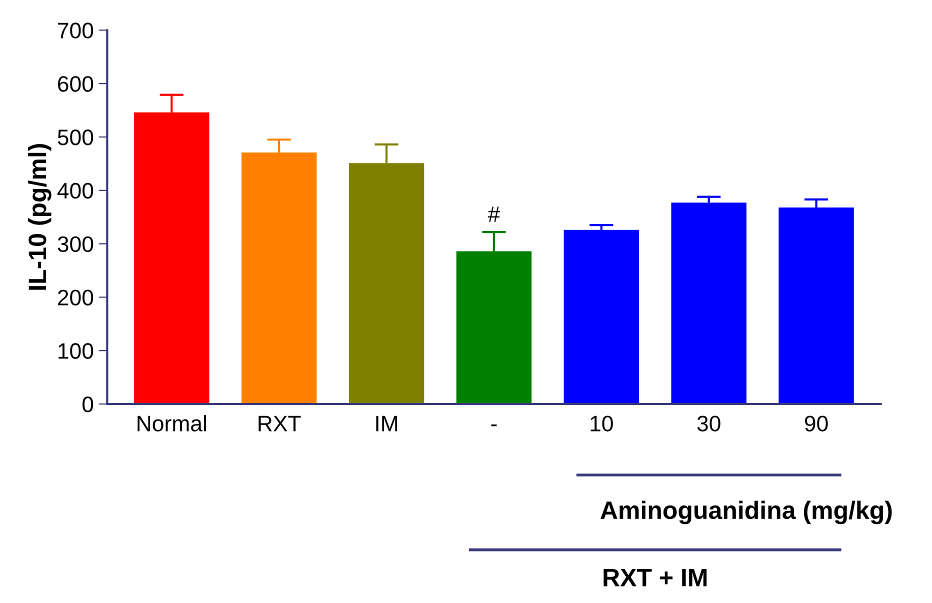  What do you see at coordinates (172, 423) in the screenshot?
I see `x-tick-label: Normal` at bounding box center [172, 423].